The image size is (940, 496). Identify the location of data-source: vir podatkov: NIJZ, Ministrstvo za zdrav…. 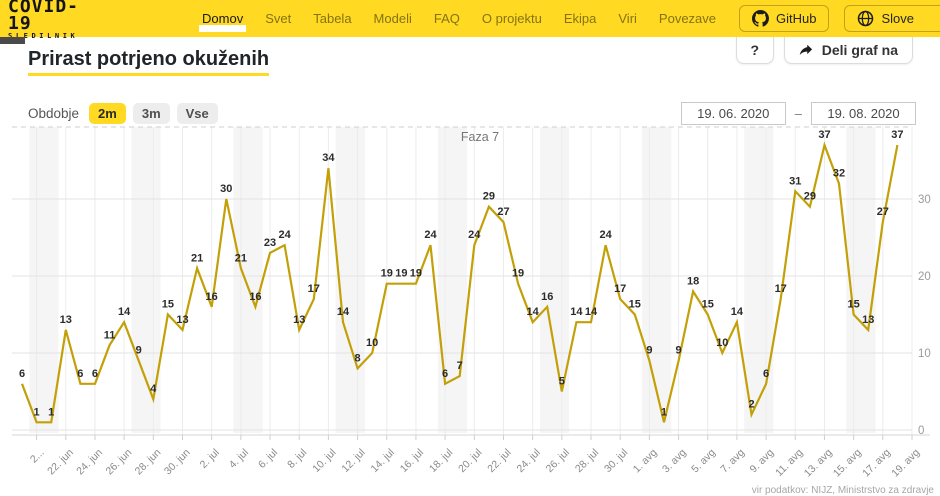
(842, 490).